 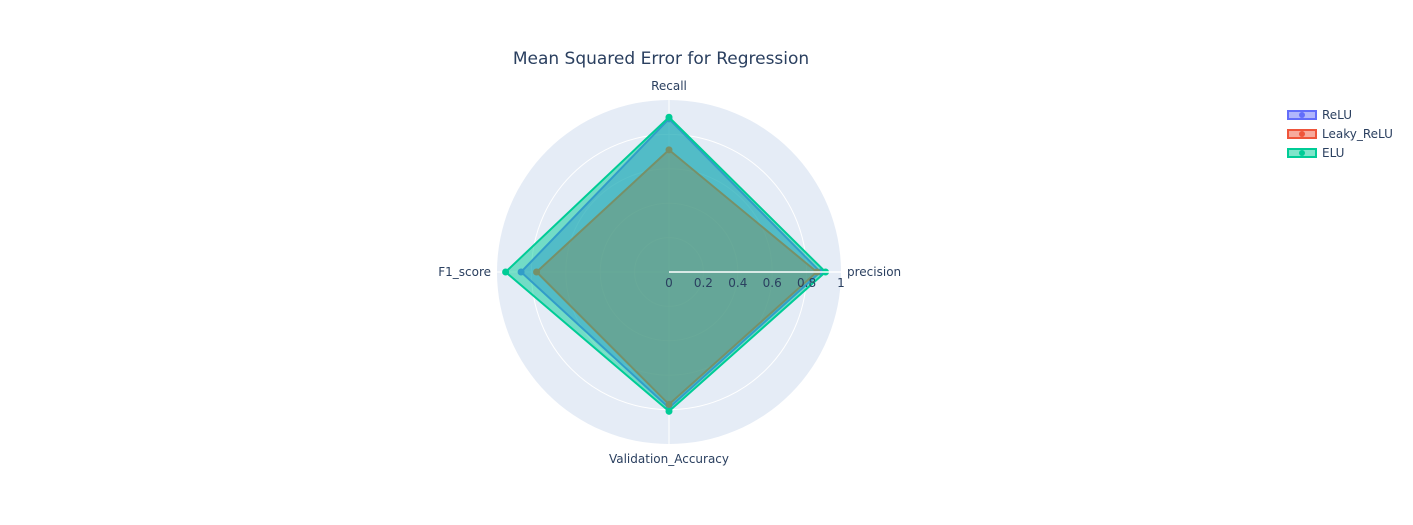 I want to click on legend-item-relu: ReLU, so click(x=1319, y=115).